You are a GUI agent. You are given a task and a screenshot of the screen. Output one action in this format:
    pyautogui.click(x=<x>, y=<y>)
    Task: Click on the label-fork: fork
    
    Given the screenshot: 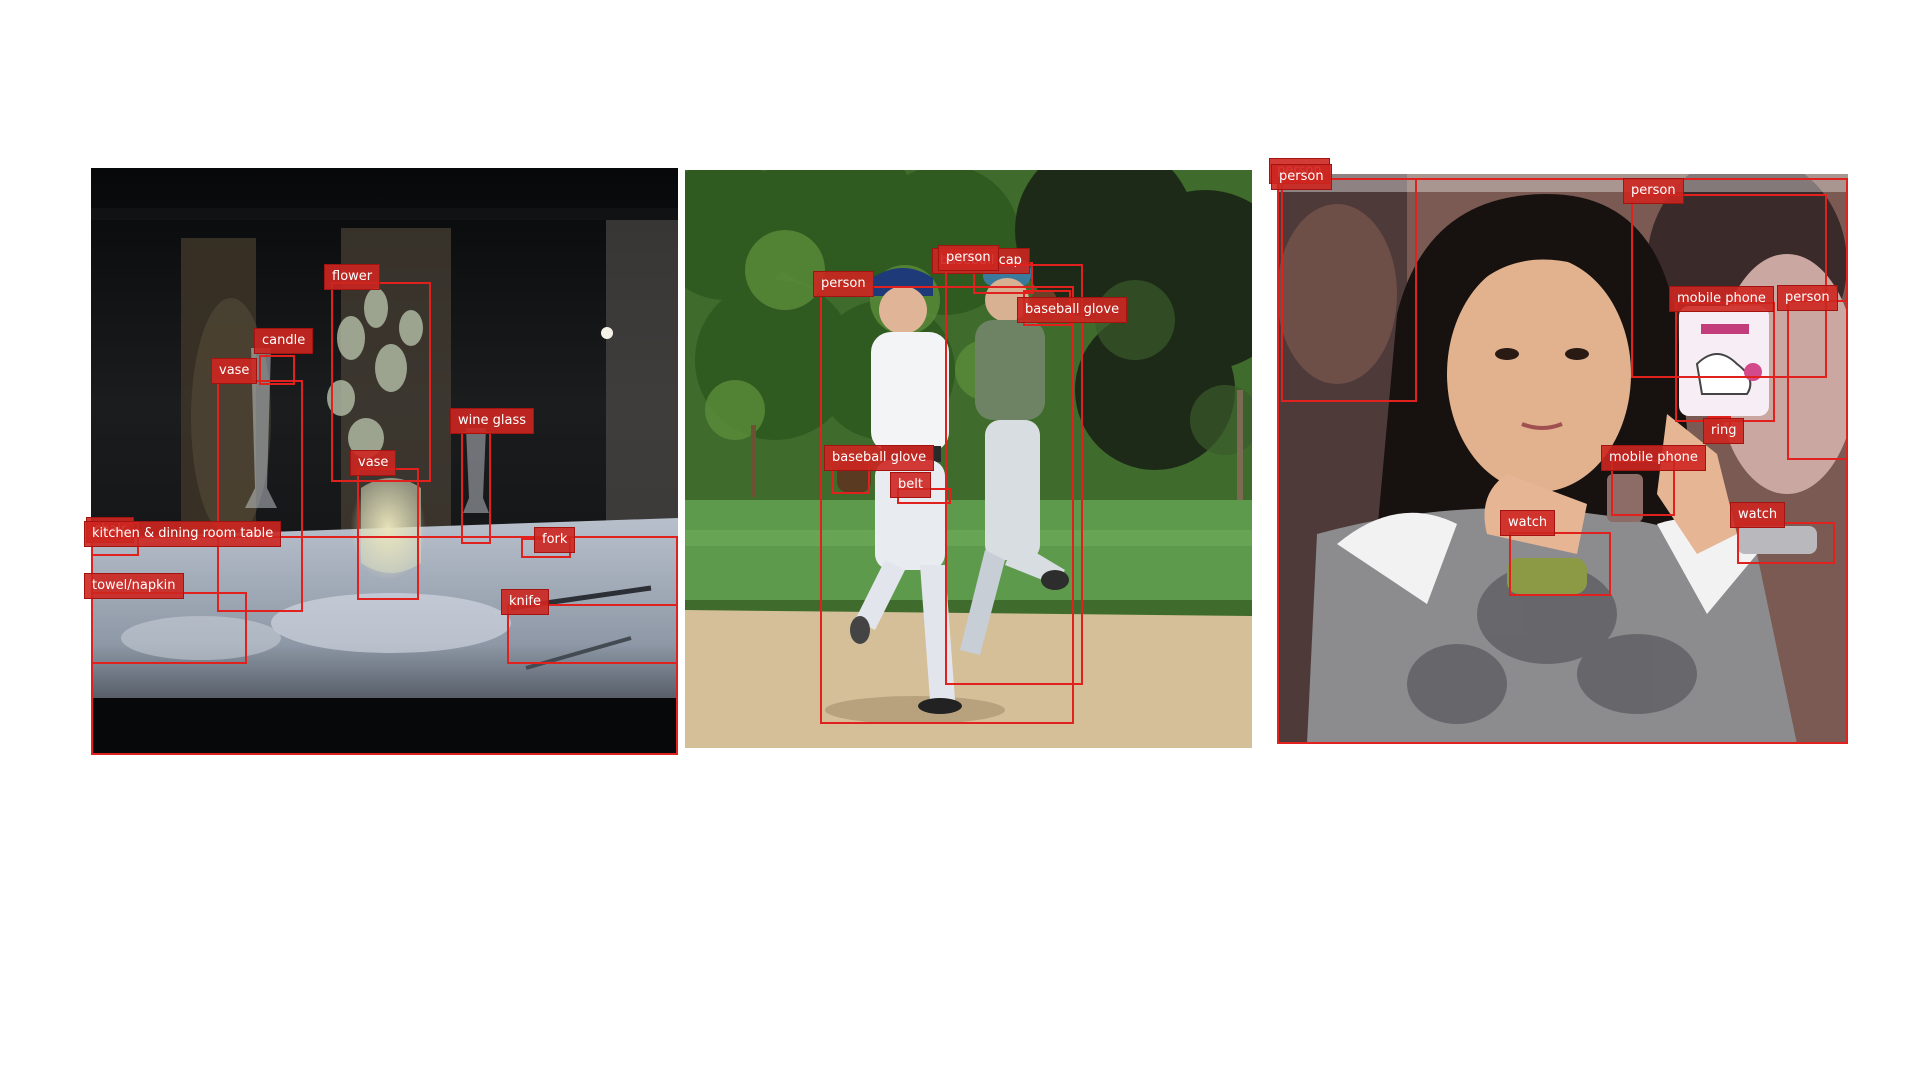 What is the action you would take?
    pyautogui.click(x=555, y=540)
    